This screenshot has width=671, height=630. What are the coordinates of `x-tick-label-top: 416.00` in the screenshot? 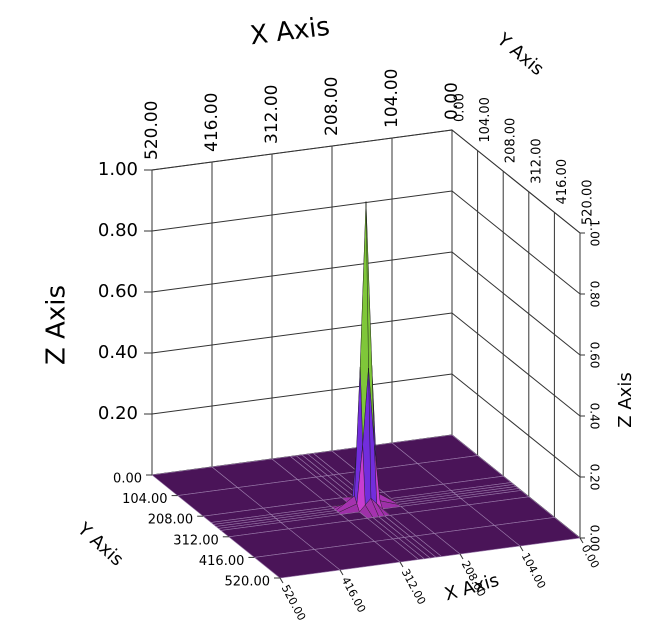 It's located at (212, 122).